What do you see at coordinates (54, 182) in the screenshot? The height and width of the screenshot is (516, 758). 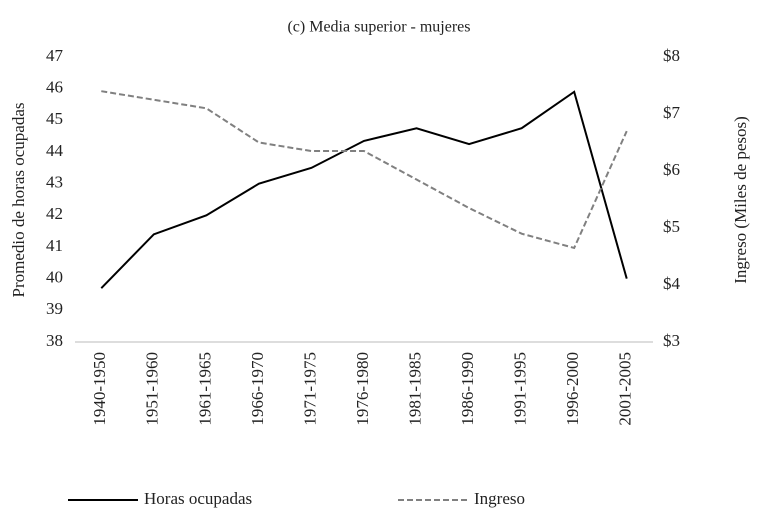 I see `y-tick-label: 43` at bounding box center [54, 182].